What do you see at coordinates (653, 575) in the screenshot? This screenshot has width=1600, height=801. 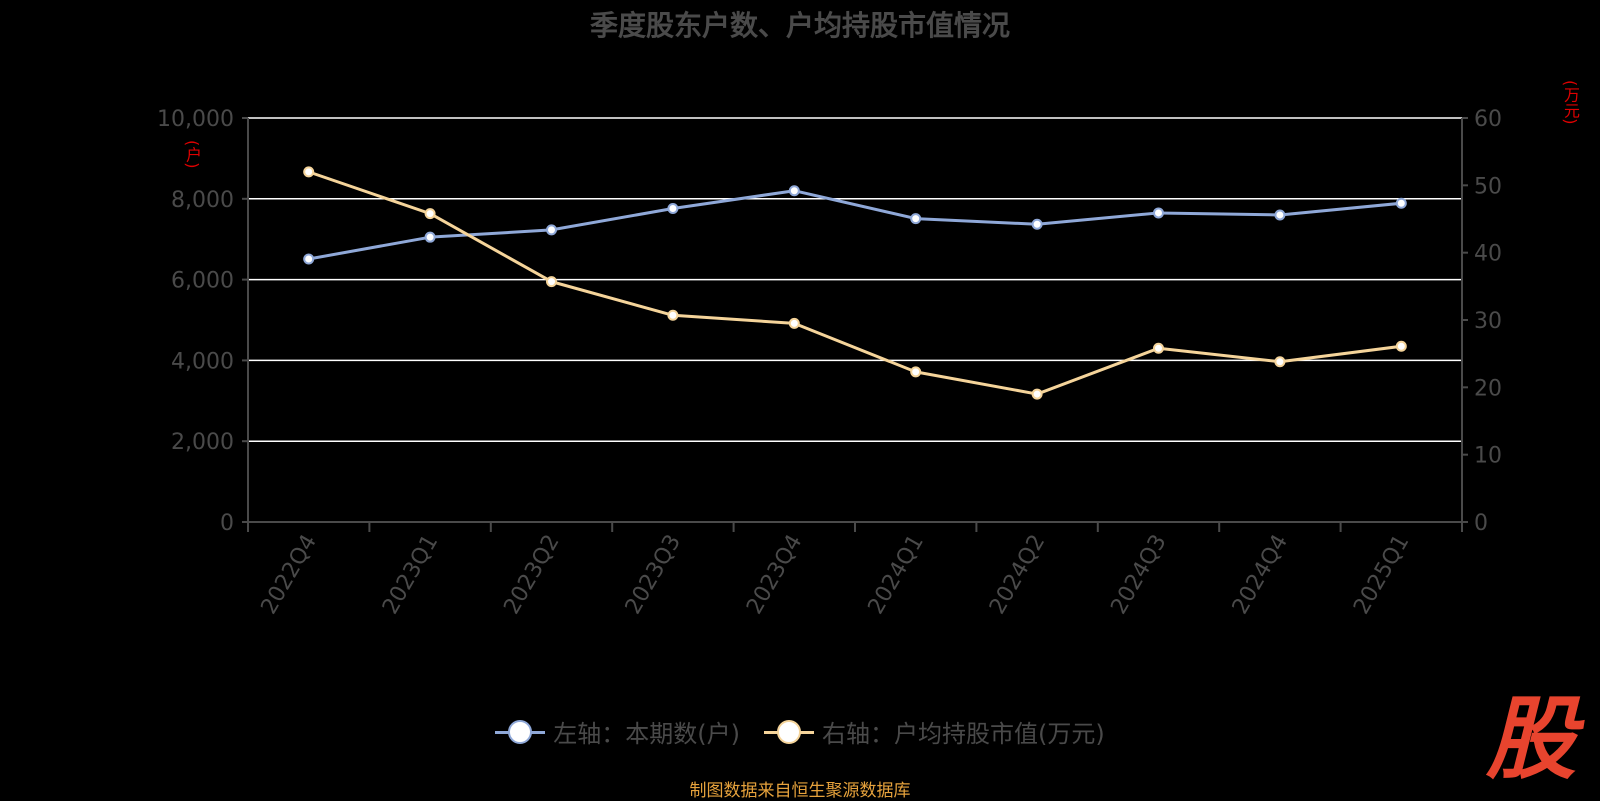 I see `x-tick-label: 2023Q3` at bounding box center [653, 575].